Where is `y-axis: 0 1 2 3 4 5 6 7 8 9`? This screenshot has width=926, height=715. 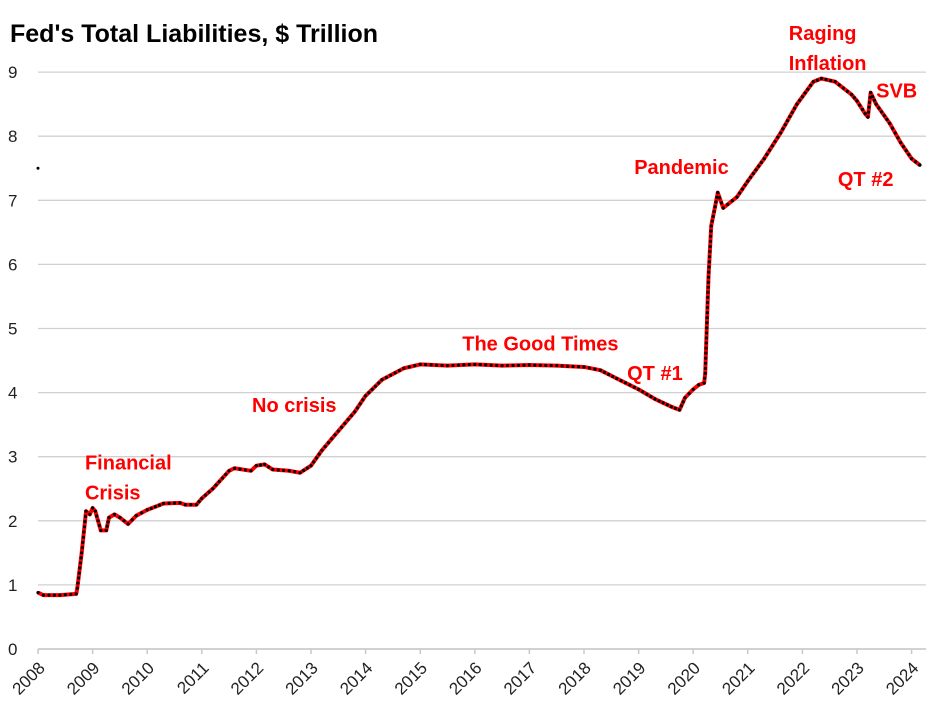
y-axis: 0 1 2 3 4 5 6 7 8 9 is located at coordinates (12, 361).